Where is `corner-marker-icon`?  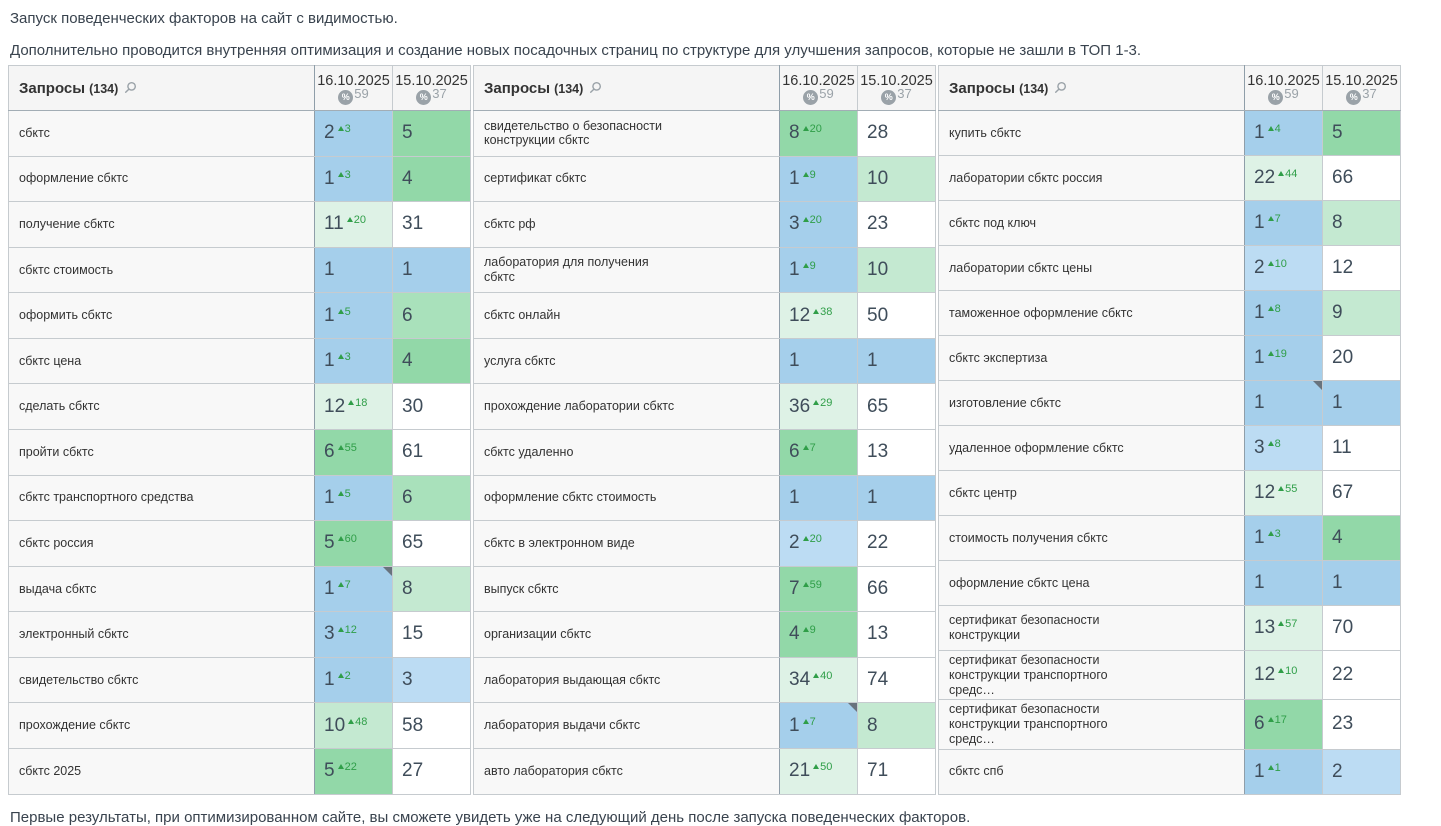
corner-marker-icon is located at coordinates (852, 708).